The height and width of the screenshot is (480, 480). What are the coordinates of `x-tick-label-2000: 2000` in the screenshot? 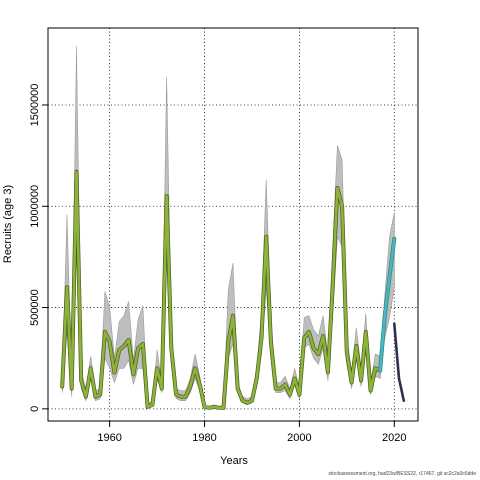 It's located at (299, 438).